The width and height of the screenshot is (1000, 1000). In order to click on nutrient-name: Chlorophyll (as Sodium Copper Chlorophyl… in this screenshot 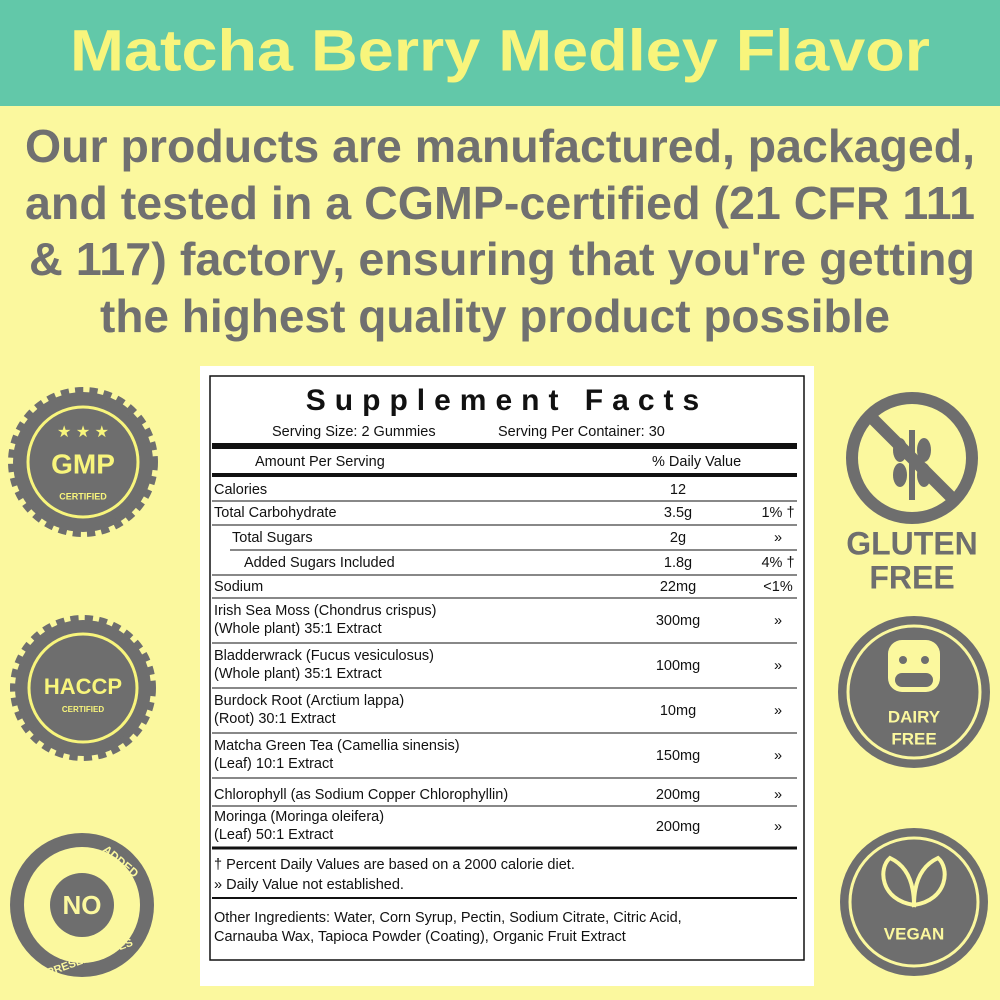, I will do `click(361, 795)`.